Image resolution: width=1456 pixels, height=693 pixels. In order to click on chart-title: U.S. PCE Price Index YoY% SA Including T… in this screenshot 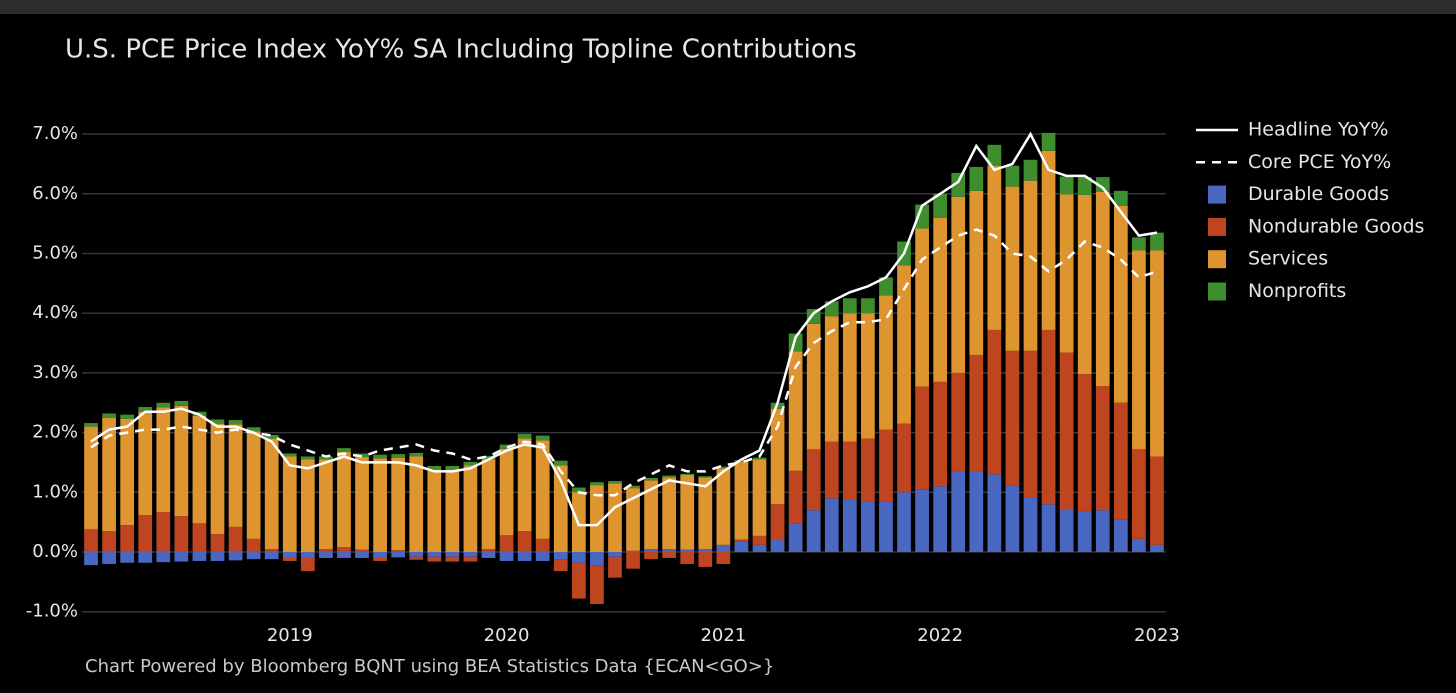, I will do `click(461, 50)`.